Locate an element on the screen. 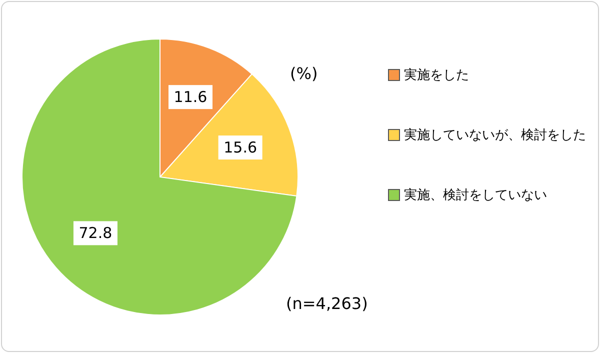 The height and width of the screenshot is (353, 600). data-label: 72.8 is located at coordinates (95, 233).